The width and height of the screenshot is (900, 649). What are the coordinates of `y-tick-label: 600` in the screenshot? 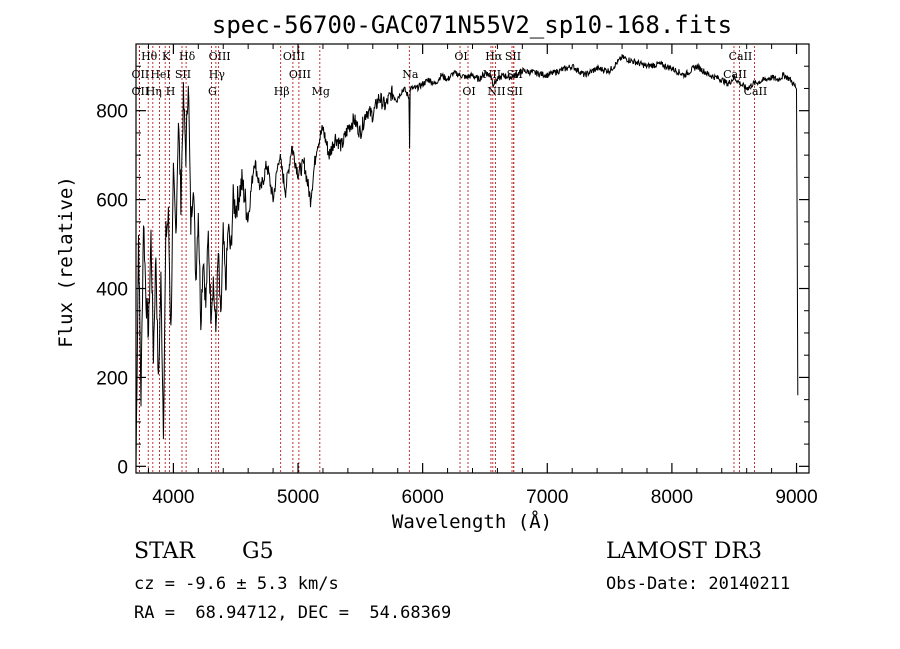 It's located at (112, 201).